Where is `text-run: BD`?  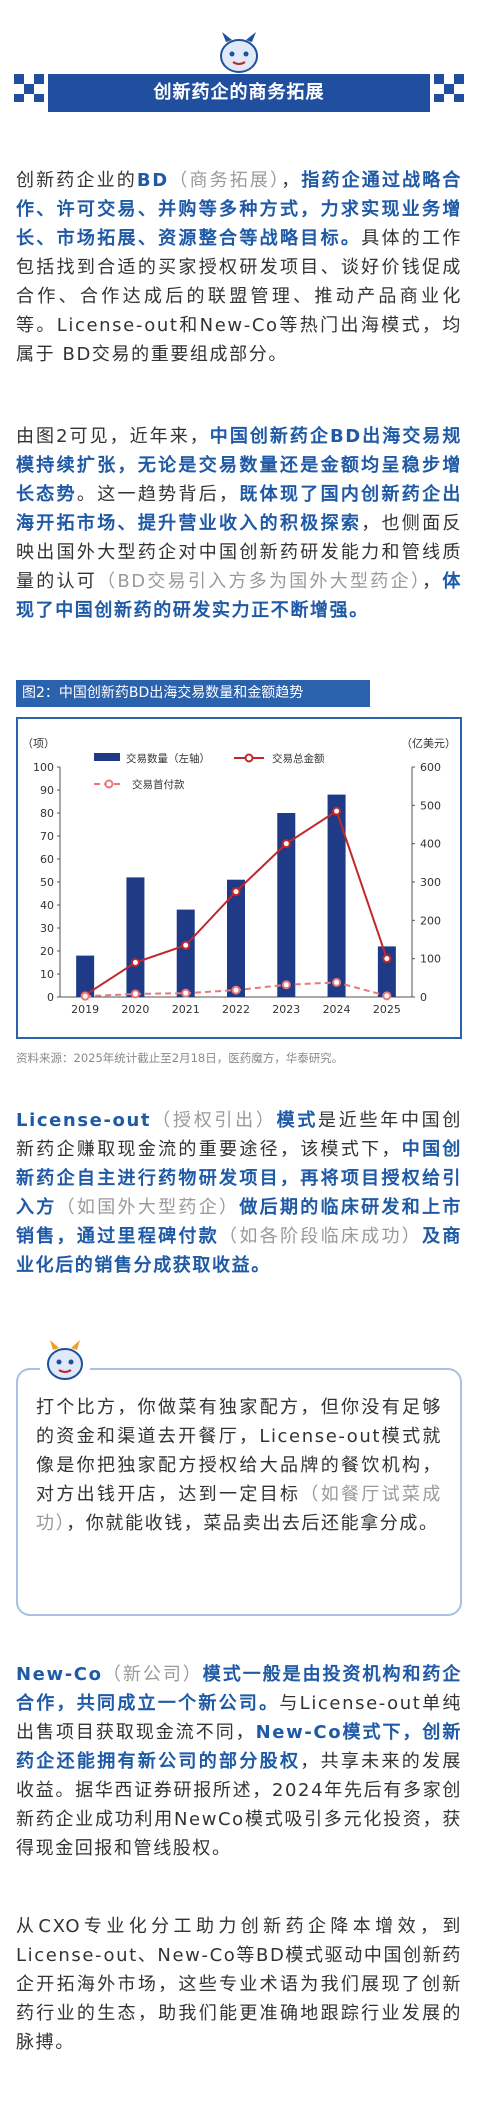 text-run: BD is located at coordinates (152, 180).